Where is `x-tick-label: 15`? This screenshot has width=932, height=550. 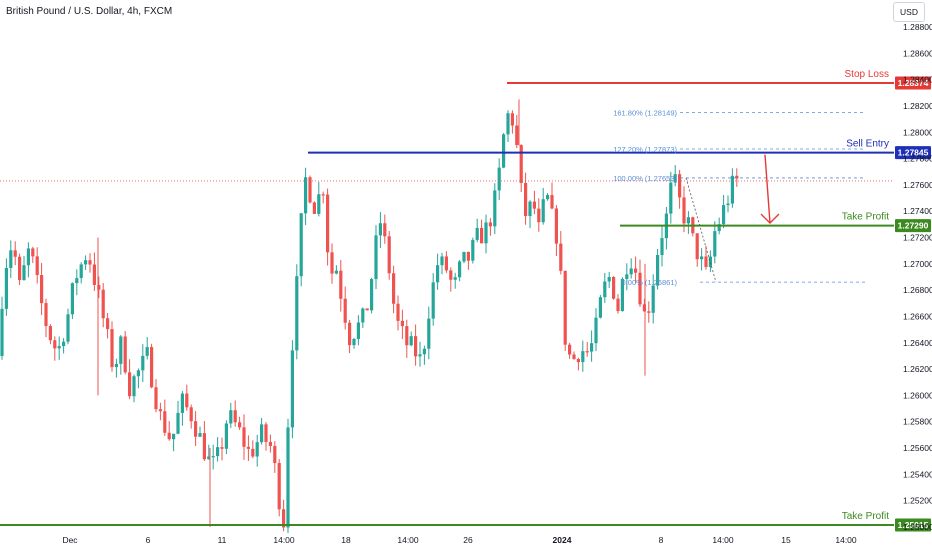
x-tick-label: 15 is located at coordinates (786, 540).